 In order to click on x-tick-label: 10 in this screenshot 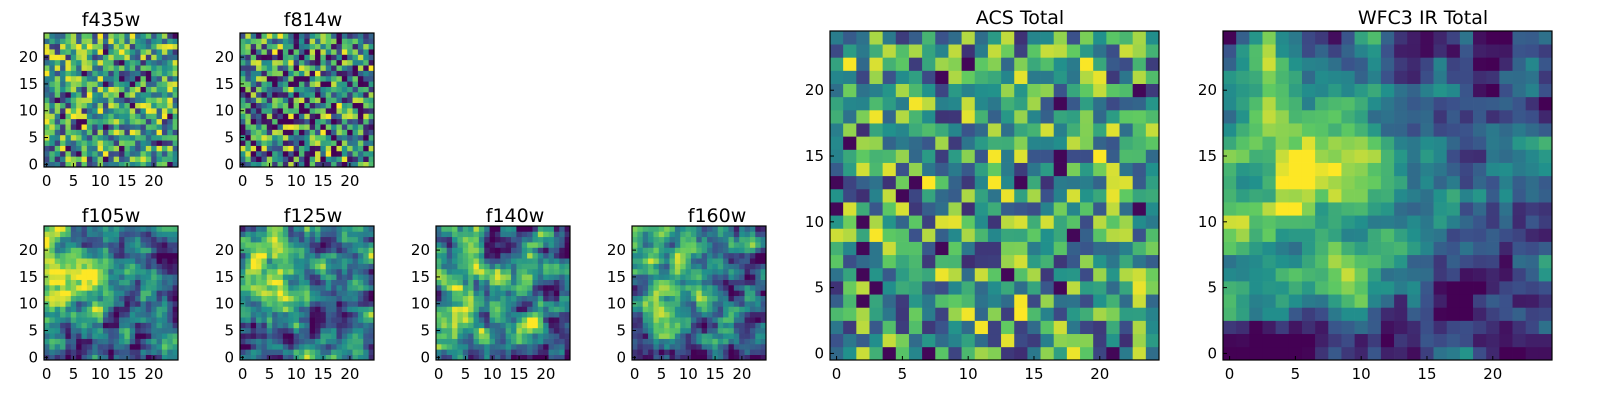, I will do `click(492, 374)`.